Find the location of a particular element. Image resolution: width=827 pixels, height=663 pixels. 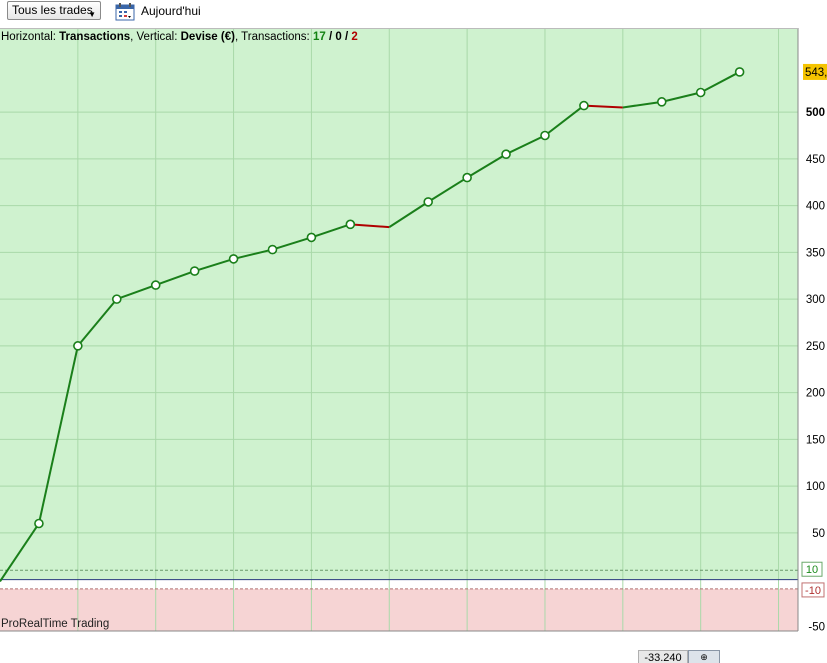

upper-band-label: 10 is located at coordinates (812, 570).